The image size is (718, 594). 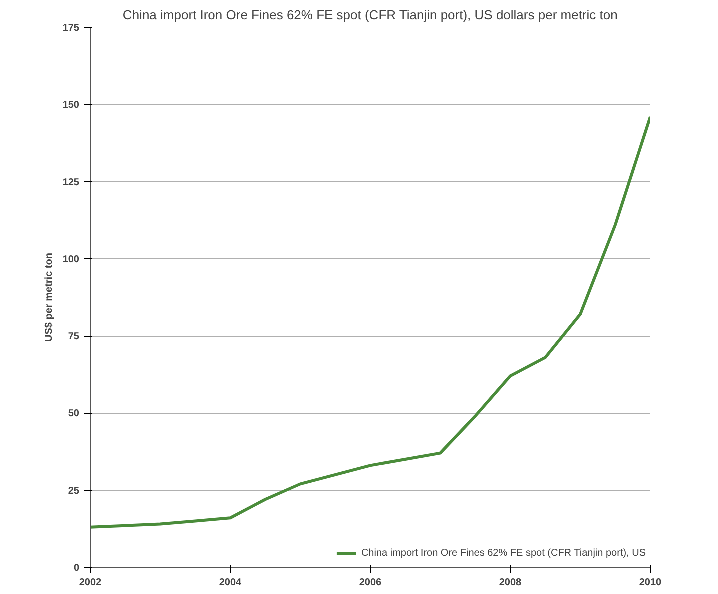 I want to click on y-tick-label: 75, so click(x=74, y=337).